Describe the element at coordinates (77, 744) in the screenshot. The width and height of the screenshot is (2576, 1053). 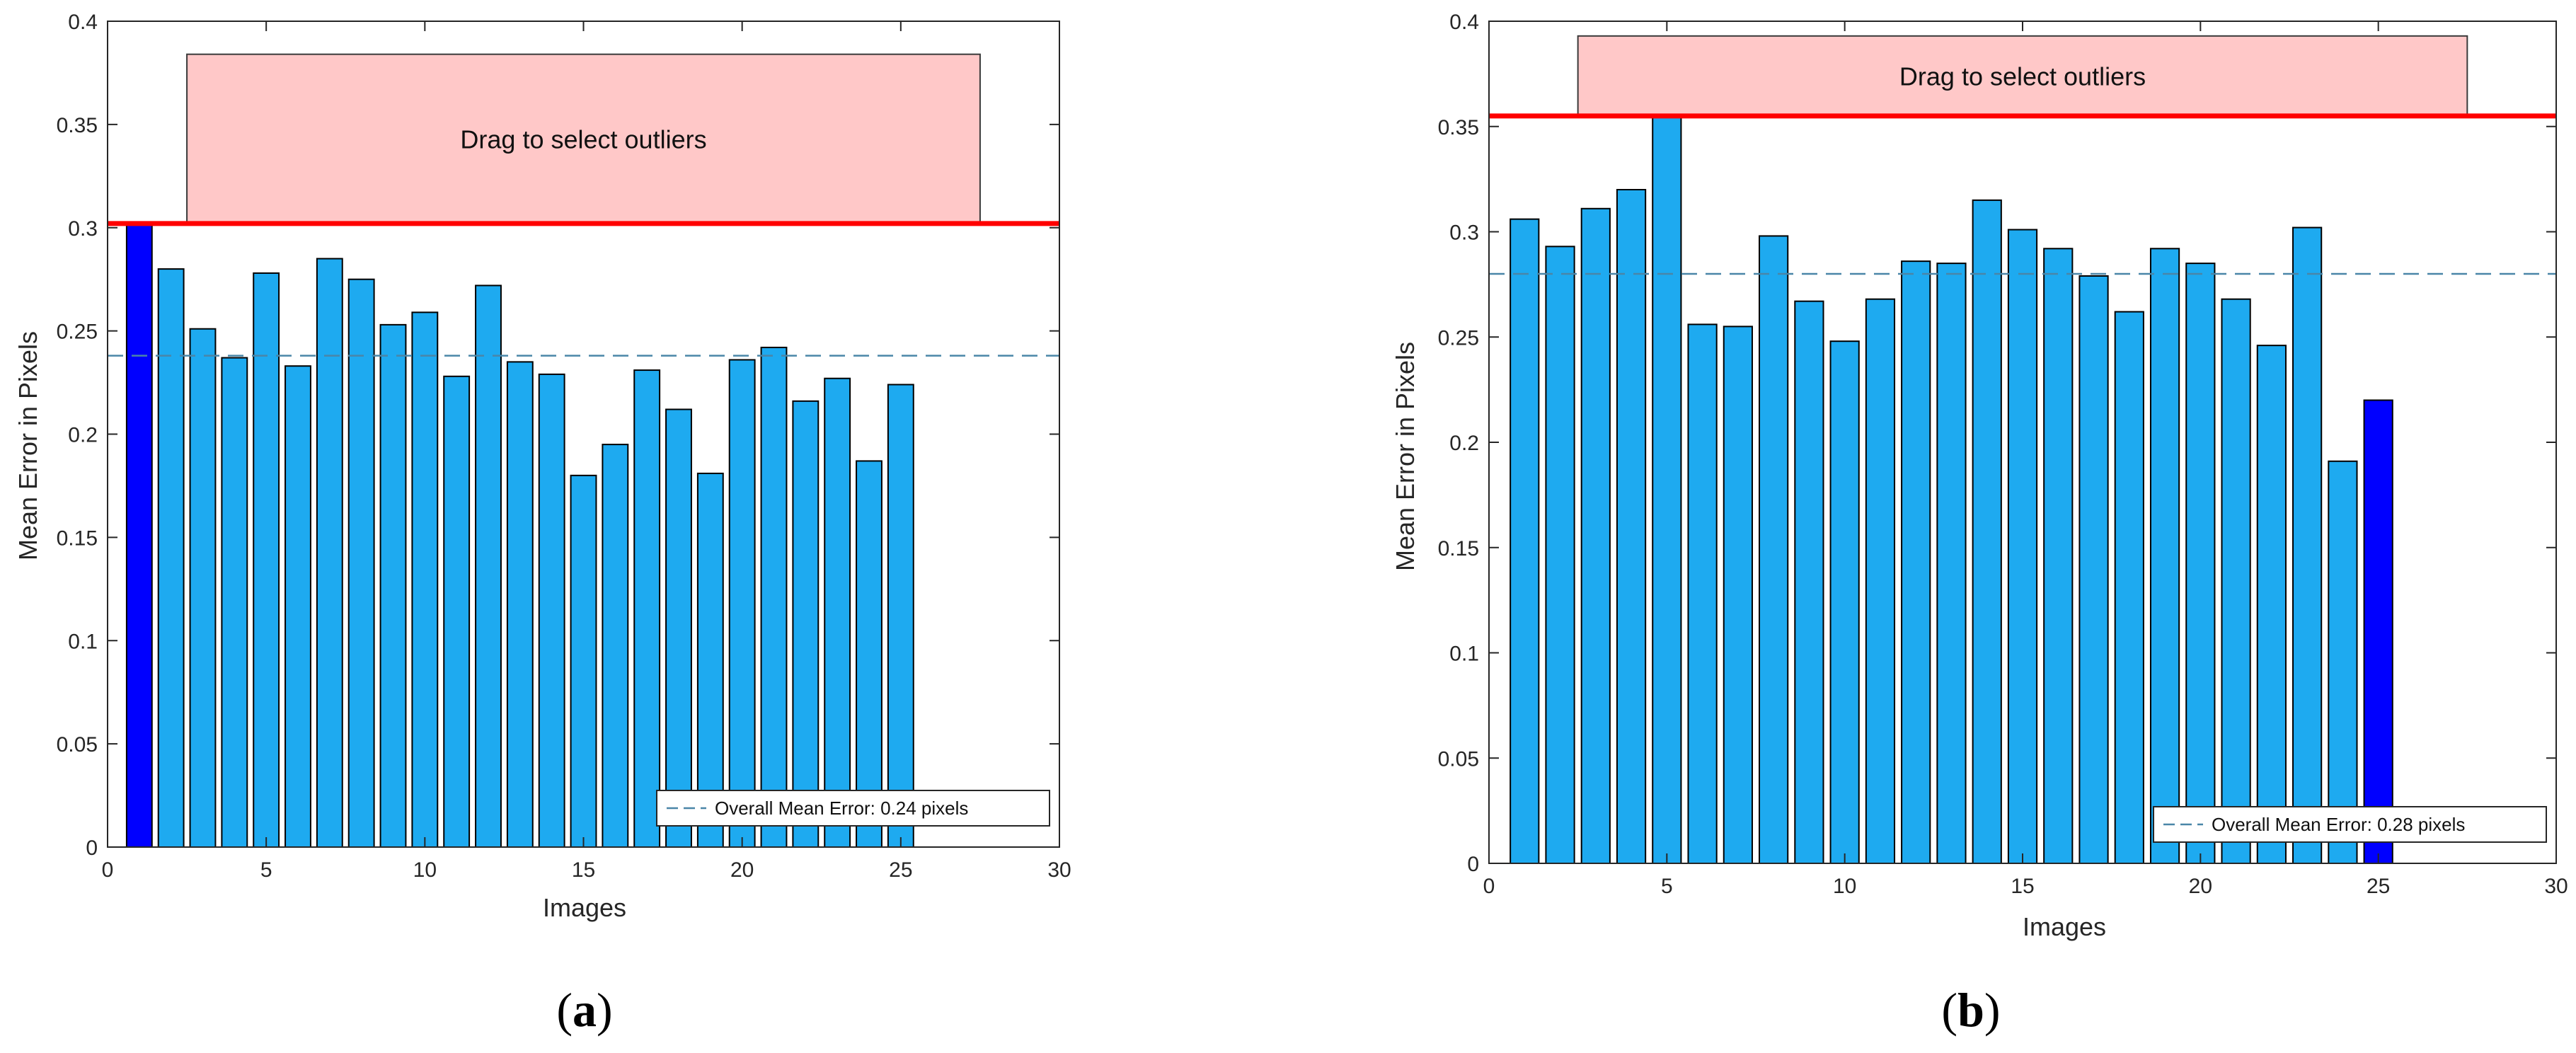
I see `chart-a-y-tick-label: 0.05` at that location.